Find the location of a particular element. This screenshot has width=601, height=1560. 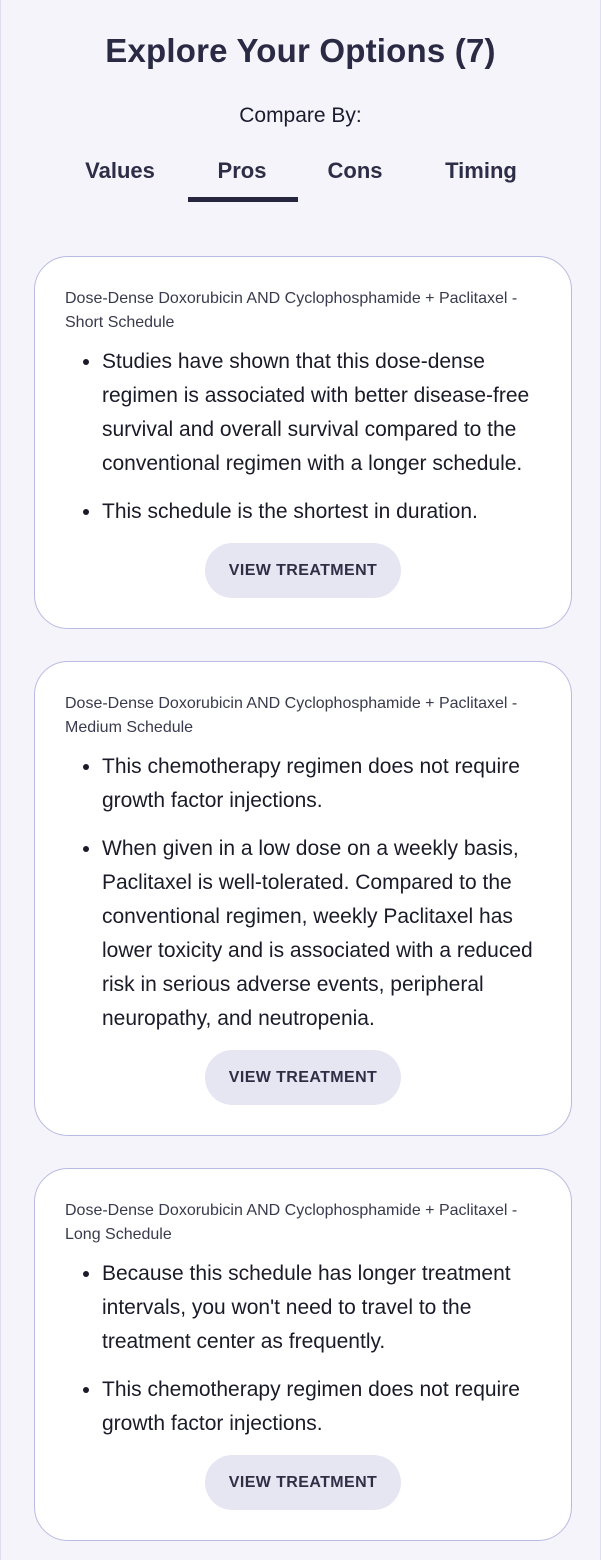

compare-by-label: Compare By: is located at coordinates (300, 115).